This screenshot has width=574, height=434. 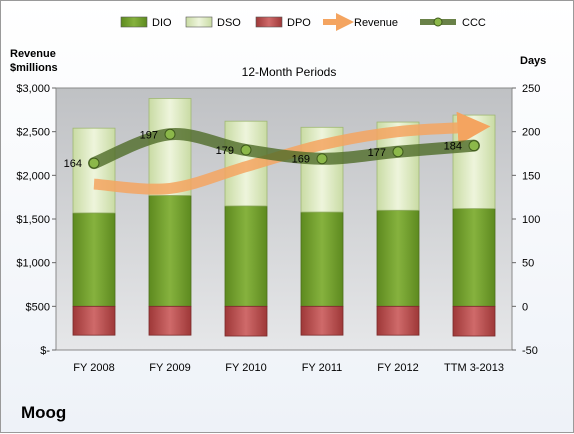 I want to click on x-category-label: TTM 3-2013, so click(x=474, y=368).